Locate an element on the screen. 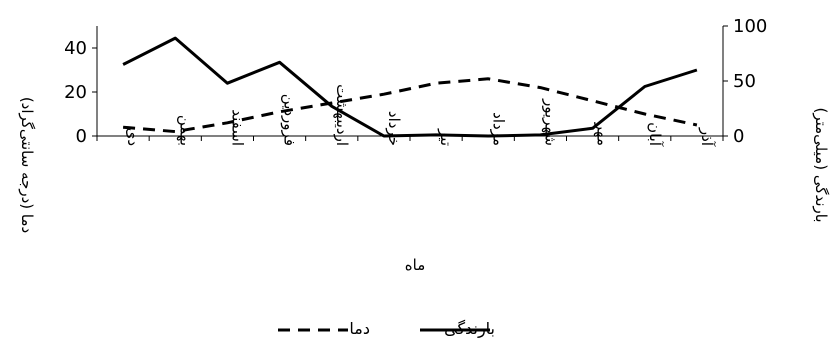  left-axis-ticks: 0 20 40 is located at coordinates (80, 92).